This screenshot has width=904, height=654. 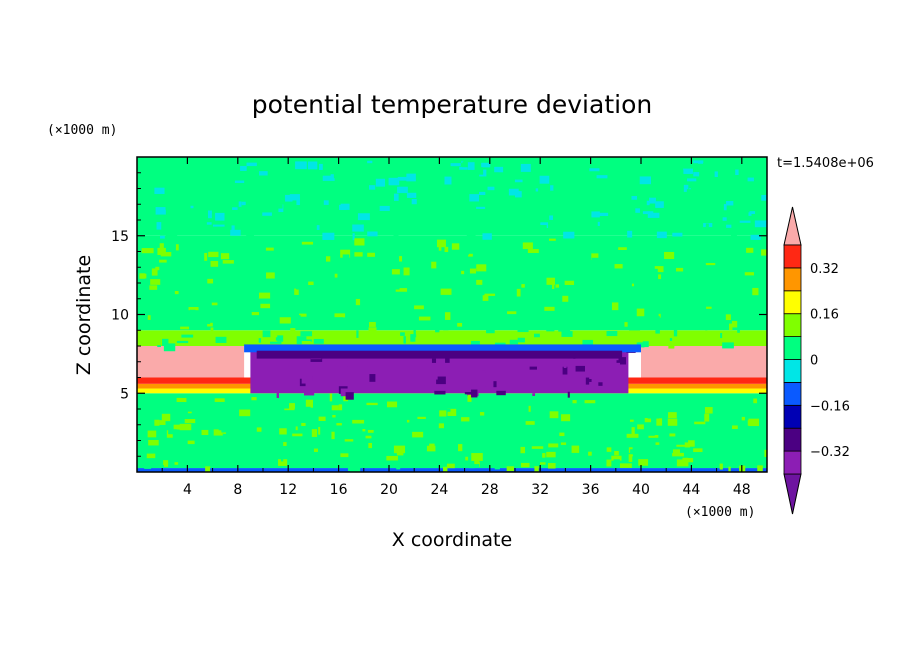 What do you see at coordinates (792, 325) in the screenshot?
I see `colorbar-segment` at bounding box center [792, 325].